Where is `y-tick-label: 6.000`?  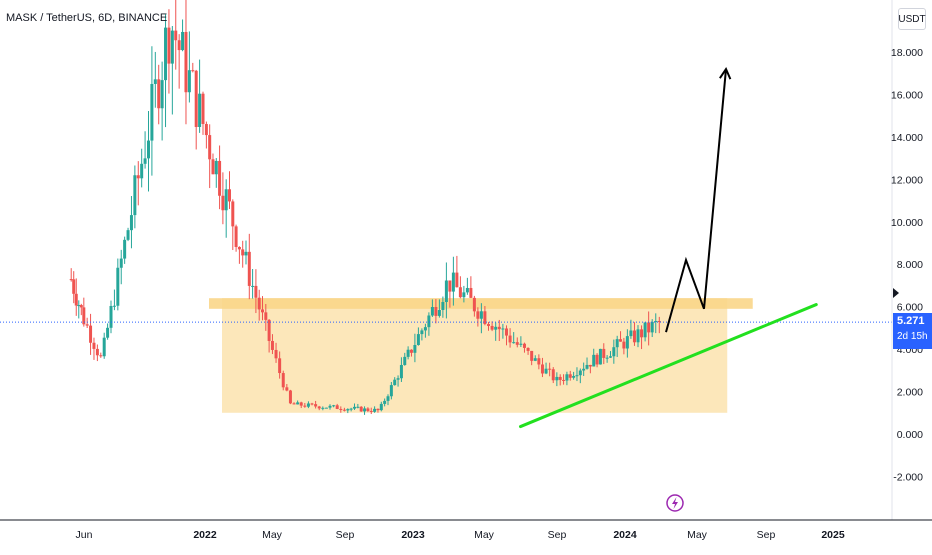
y-tick-label: 6.000 is located at coordinates (910, 308).